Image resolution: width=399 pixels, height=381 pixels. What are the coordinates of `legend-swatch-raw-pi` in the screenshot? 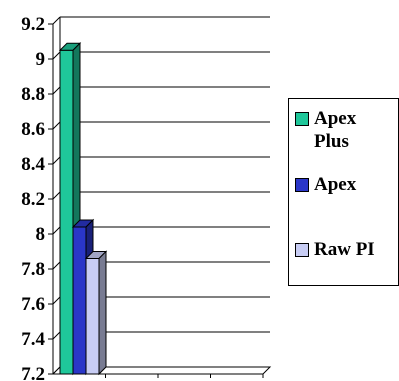 It's located at (302, 250).